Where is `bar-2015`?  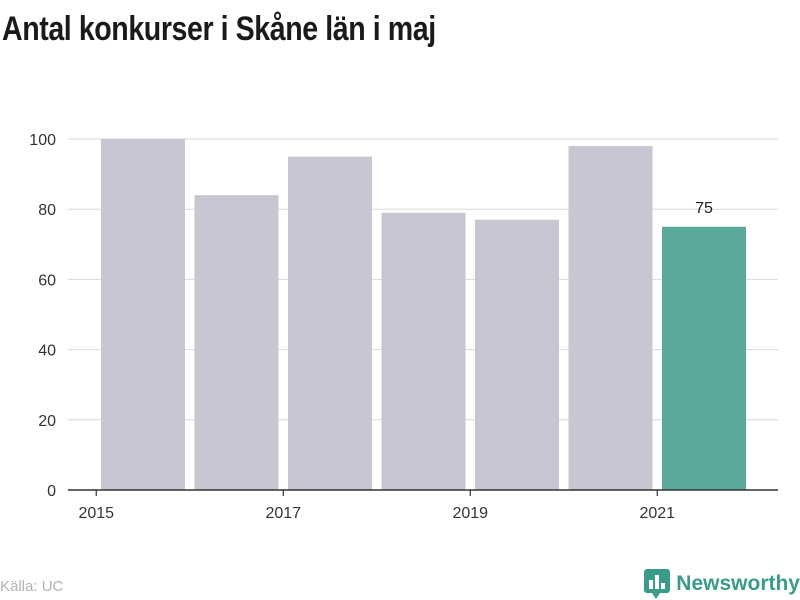 bar-2015 is located at coordinates (143, 314).